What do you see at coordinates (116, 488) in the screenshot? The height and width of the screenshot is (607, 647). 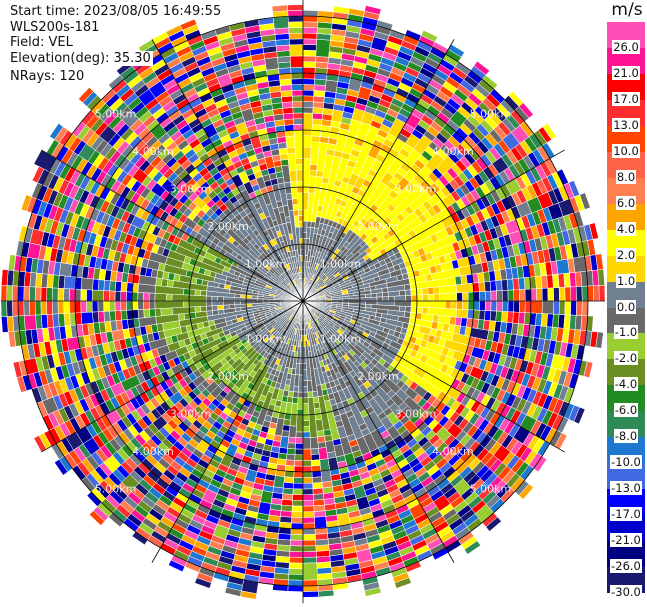 I see `range-ring-label: 5.00km` at bounding box center [116, 488].